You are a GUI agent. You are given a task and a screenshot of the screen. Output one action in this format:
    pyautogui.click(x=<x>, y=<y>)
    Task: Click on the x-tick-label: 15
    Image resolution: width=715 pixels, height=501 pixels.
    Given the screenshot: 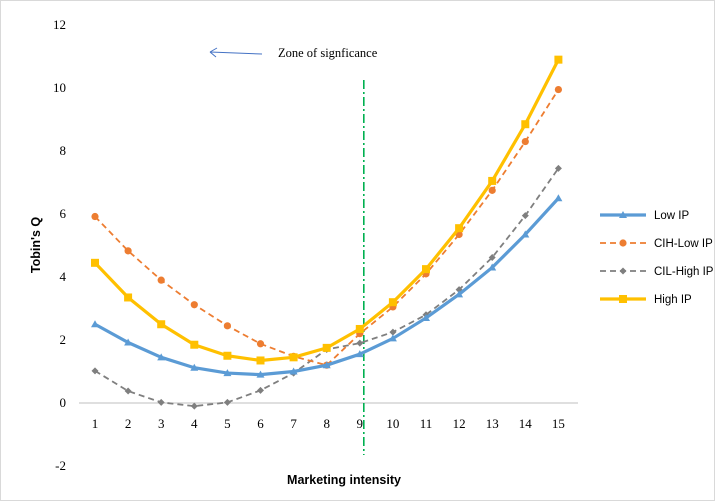 What is the action you would take?
    pyautogui.click(x=558, y=423)
    